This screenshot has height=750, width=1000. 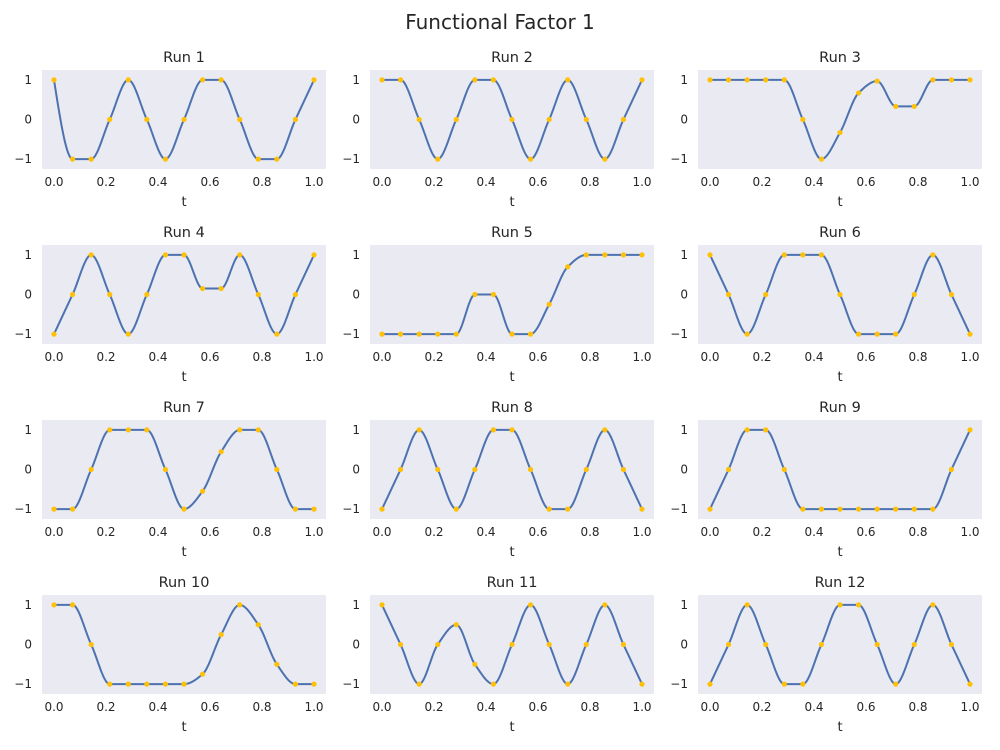 What do you see at coordinates (170, 130) in the screenshot?
I see `subplot-run-1: Run 1 0.0 0.2 0.4 0.6 0.8 1.0 1 0 −1 t` at bounding box center [170, 130].